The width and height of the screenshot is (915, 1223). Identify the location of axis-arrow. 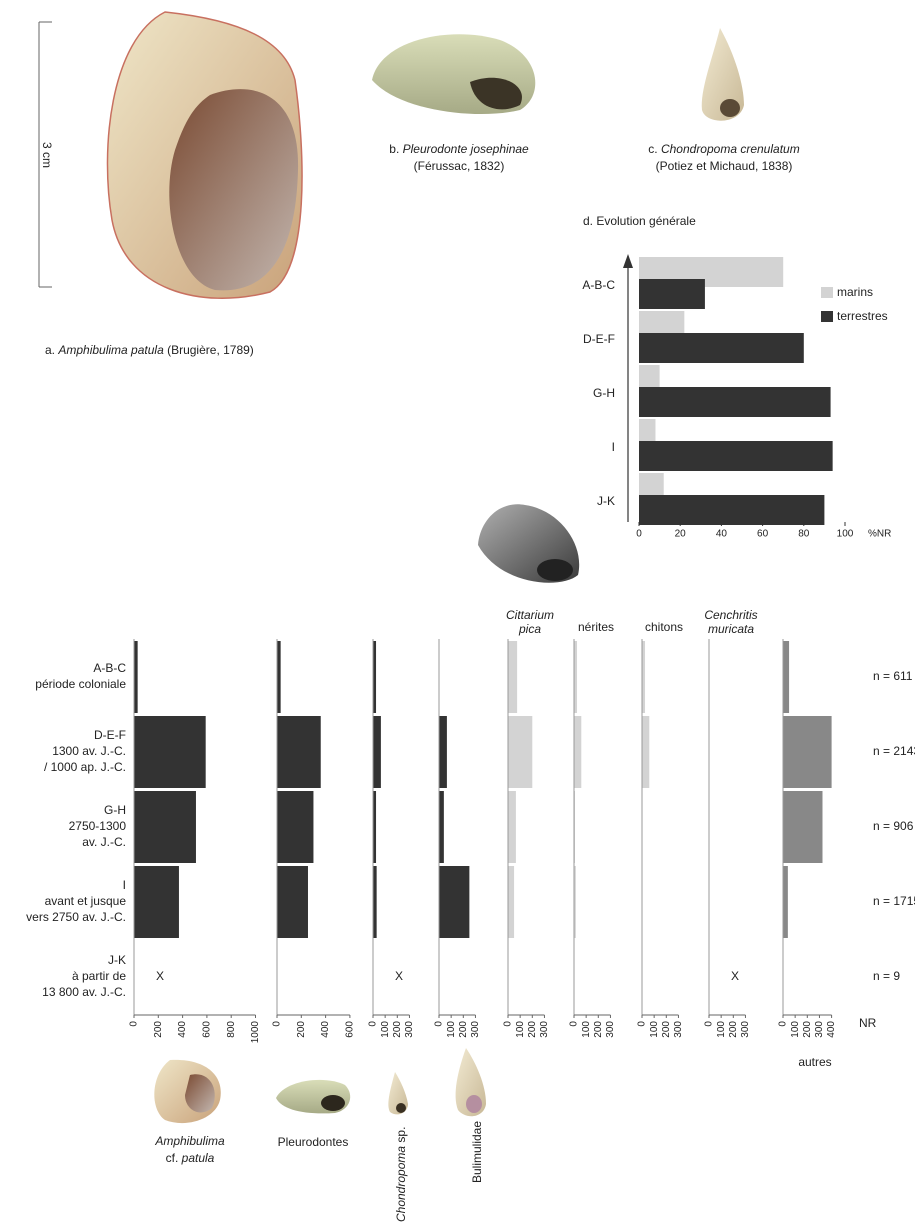
(628, 261).